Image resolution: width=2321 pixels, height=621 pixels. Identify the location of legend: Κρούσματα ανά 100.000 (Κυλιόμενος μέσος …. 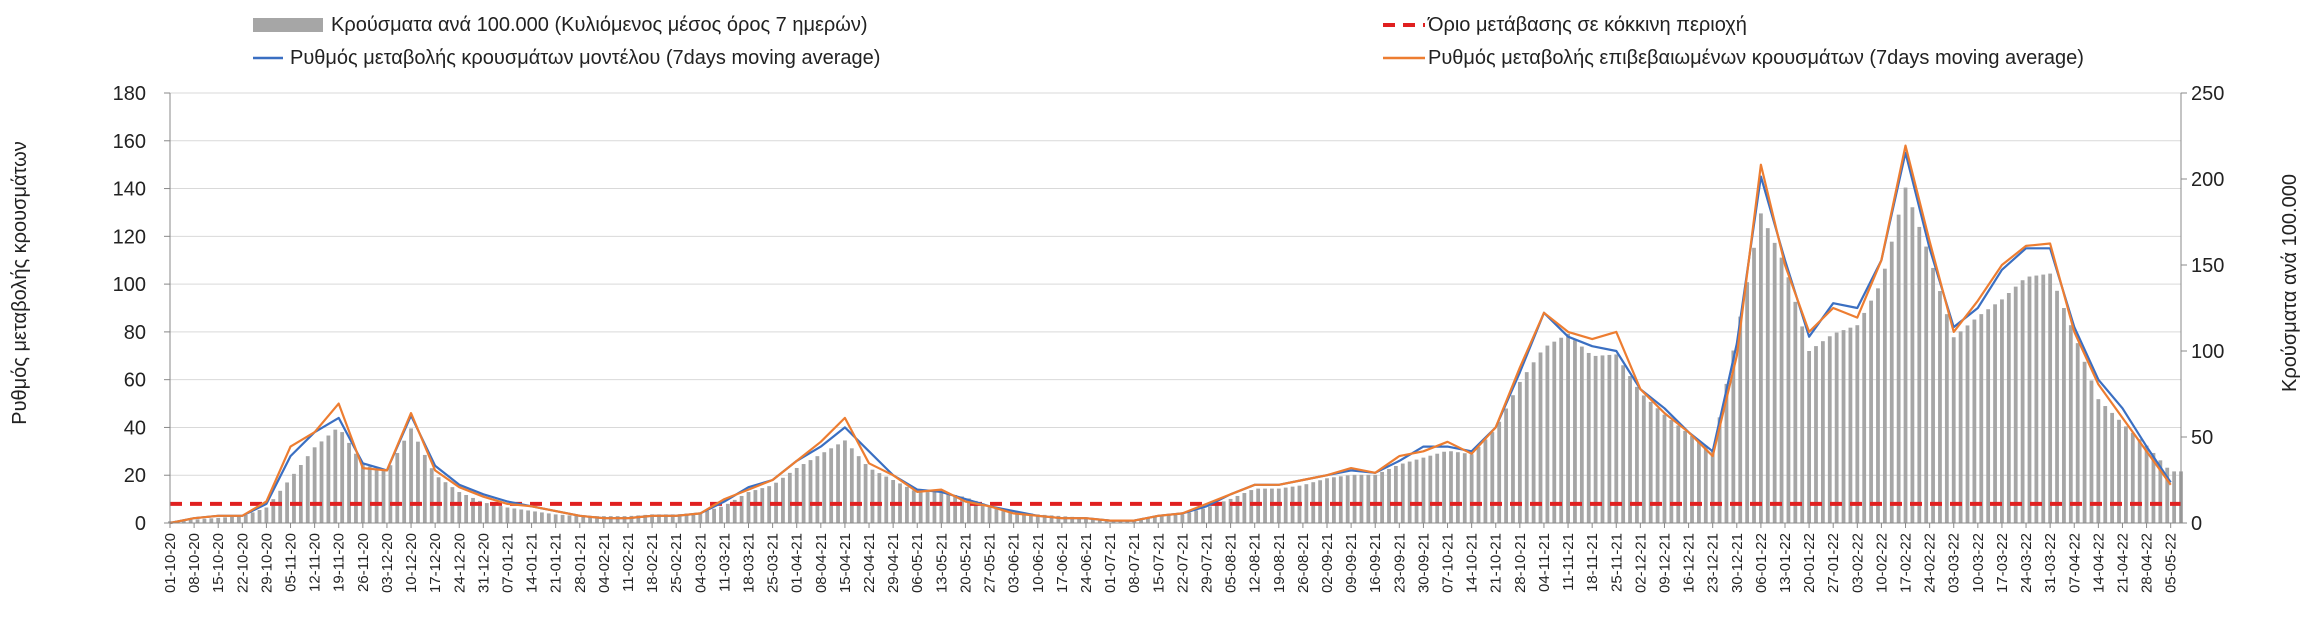
(1168, 41).